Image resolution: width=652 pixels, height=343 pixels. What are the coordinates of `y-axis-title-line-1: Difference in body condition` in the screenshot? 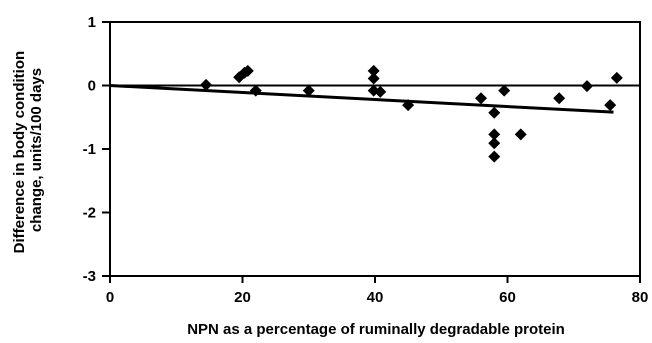 It's located at (19, 152).